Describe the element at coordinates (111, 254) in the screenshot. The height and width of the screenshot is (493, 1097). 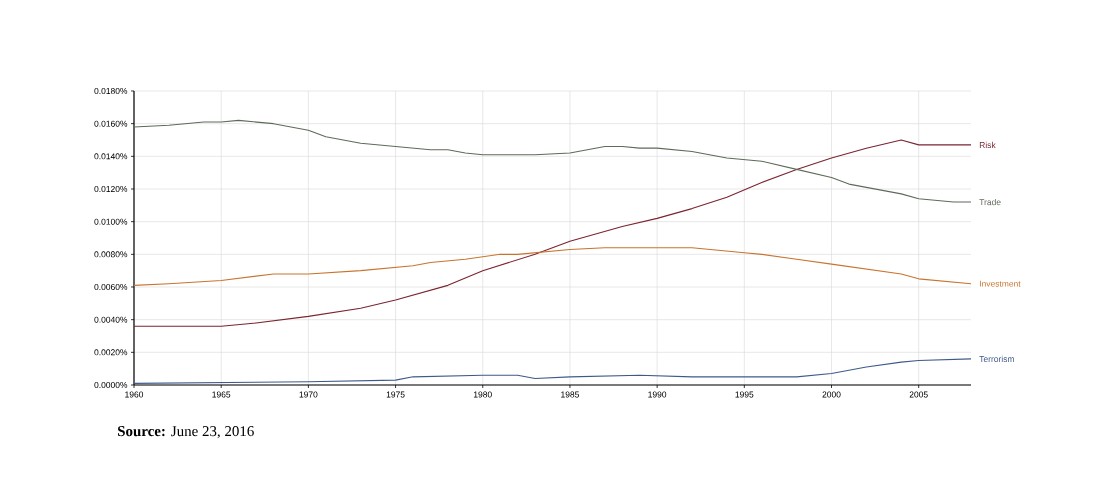
I see `y-tick-label: 0.0080%` at that location.